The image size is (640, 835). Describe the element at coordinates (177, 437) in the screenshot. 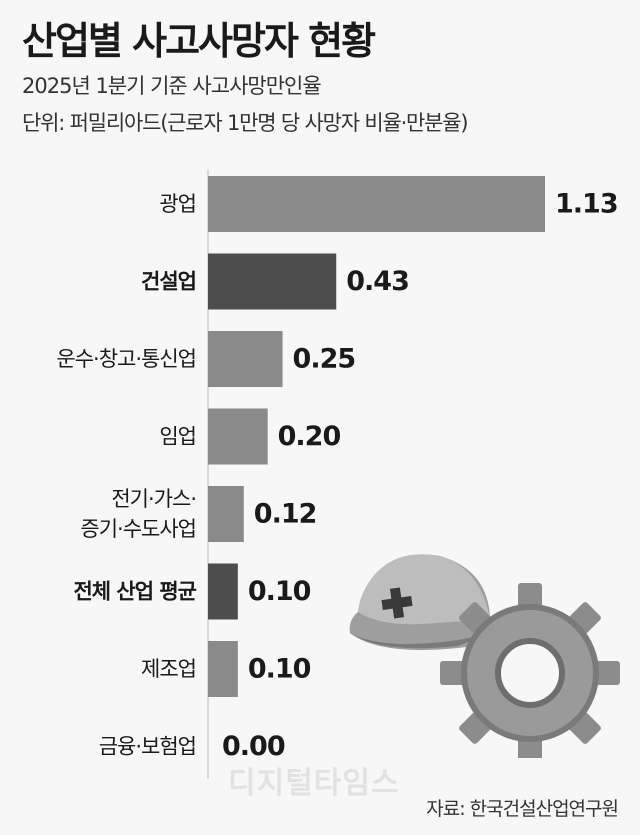

I see `category-label-3: 임업` at that location.